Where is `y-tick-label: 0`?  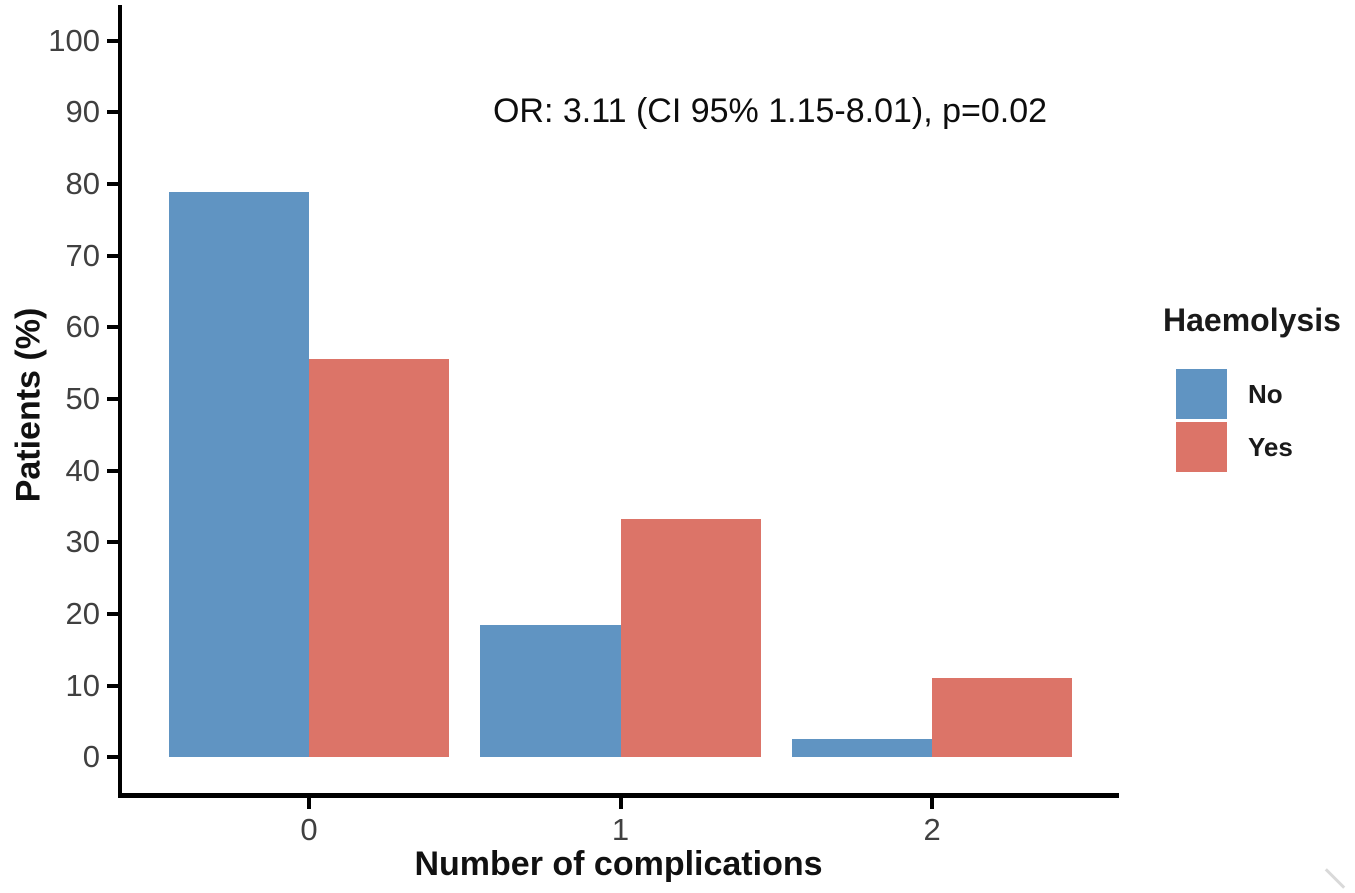 y-tick-label: 0 is located at coordinates (91, 757).